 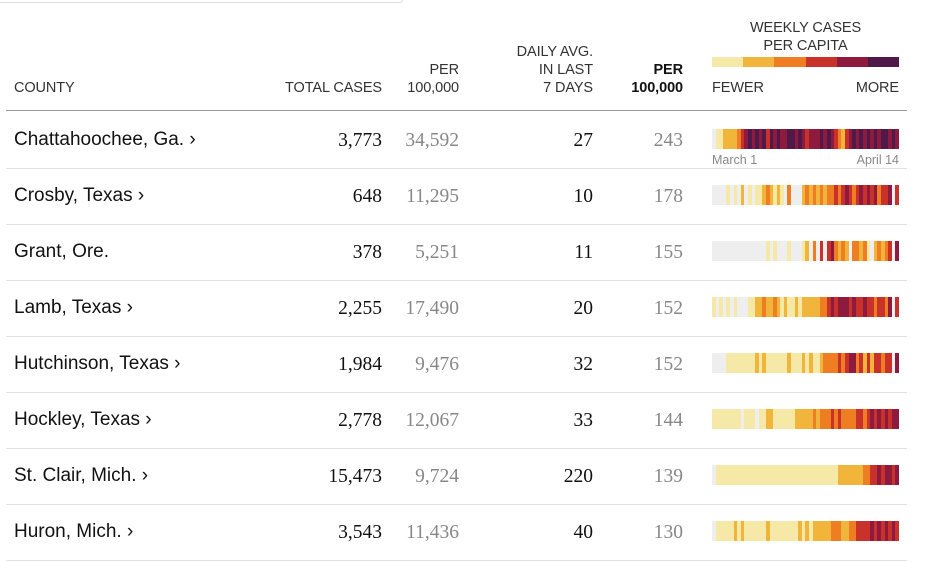 I want to click on table-row: Hutchinson, Texas › 1,984 9,476 32 152, so click(x=456, y=364).